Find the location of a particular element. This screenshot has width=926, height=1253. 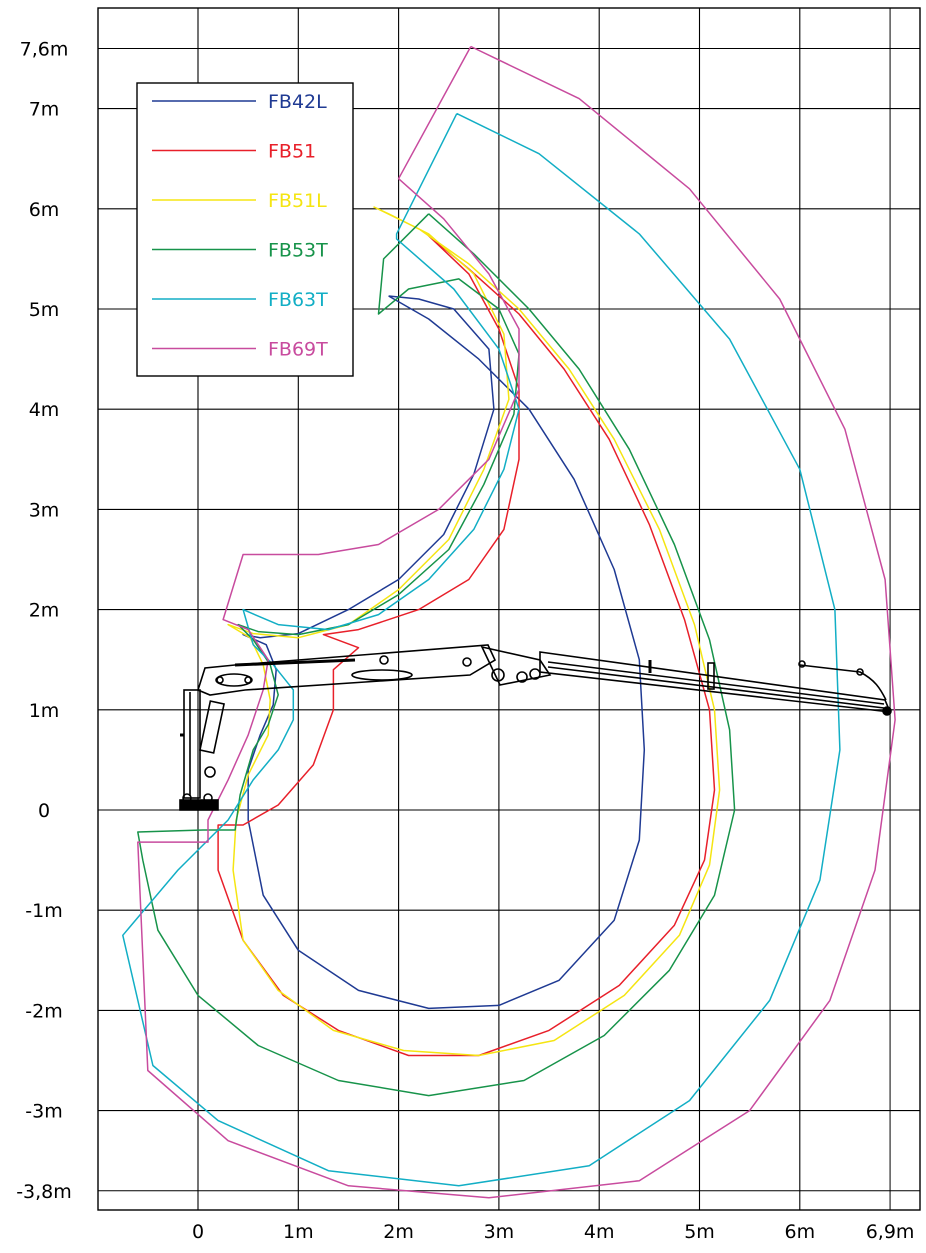

crane-tip is located at coordinates (887, 711).